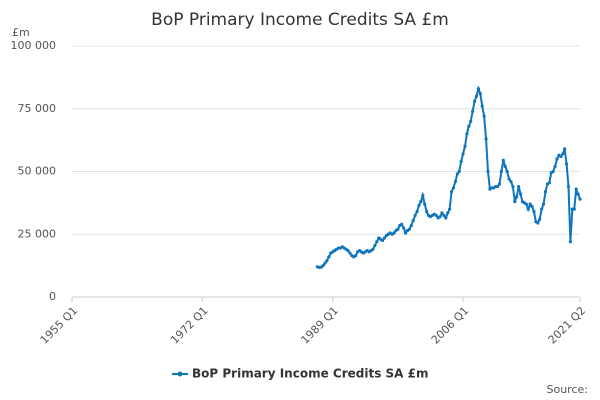 Image resolution: width=600 pixels, height=400 pixels. Describe the element at coordinates (319, 325) in the screenshot. I see `x-tick-label: 1989 Q1` at that location.